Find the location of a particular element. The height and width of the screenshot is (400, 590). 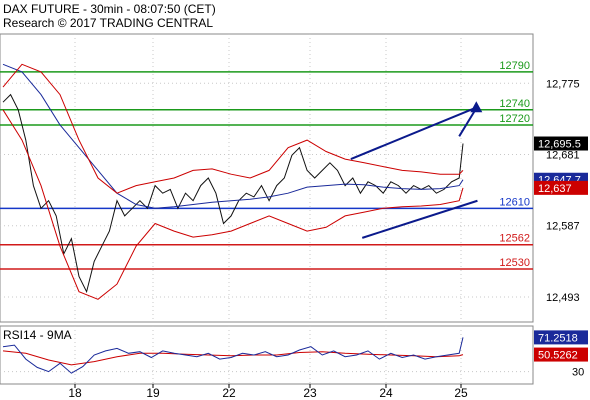

rsi-frame is located at coordinates (267, 355).